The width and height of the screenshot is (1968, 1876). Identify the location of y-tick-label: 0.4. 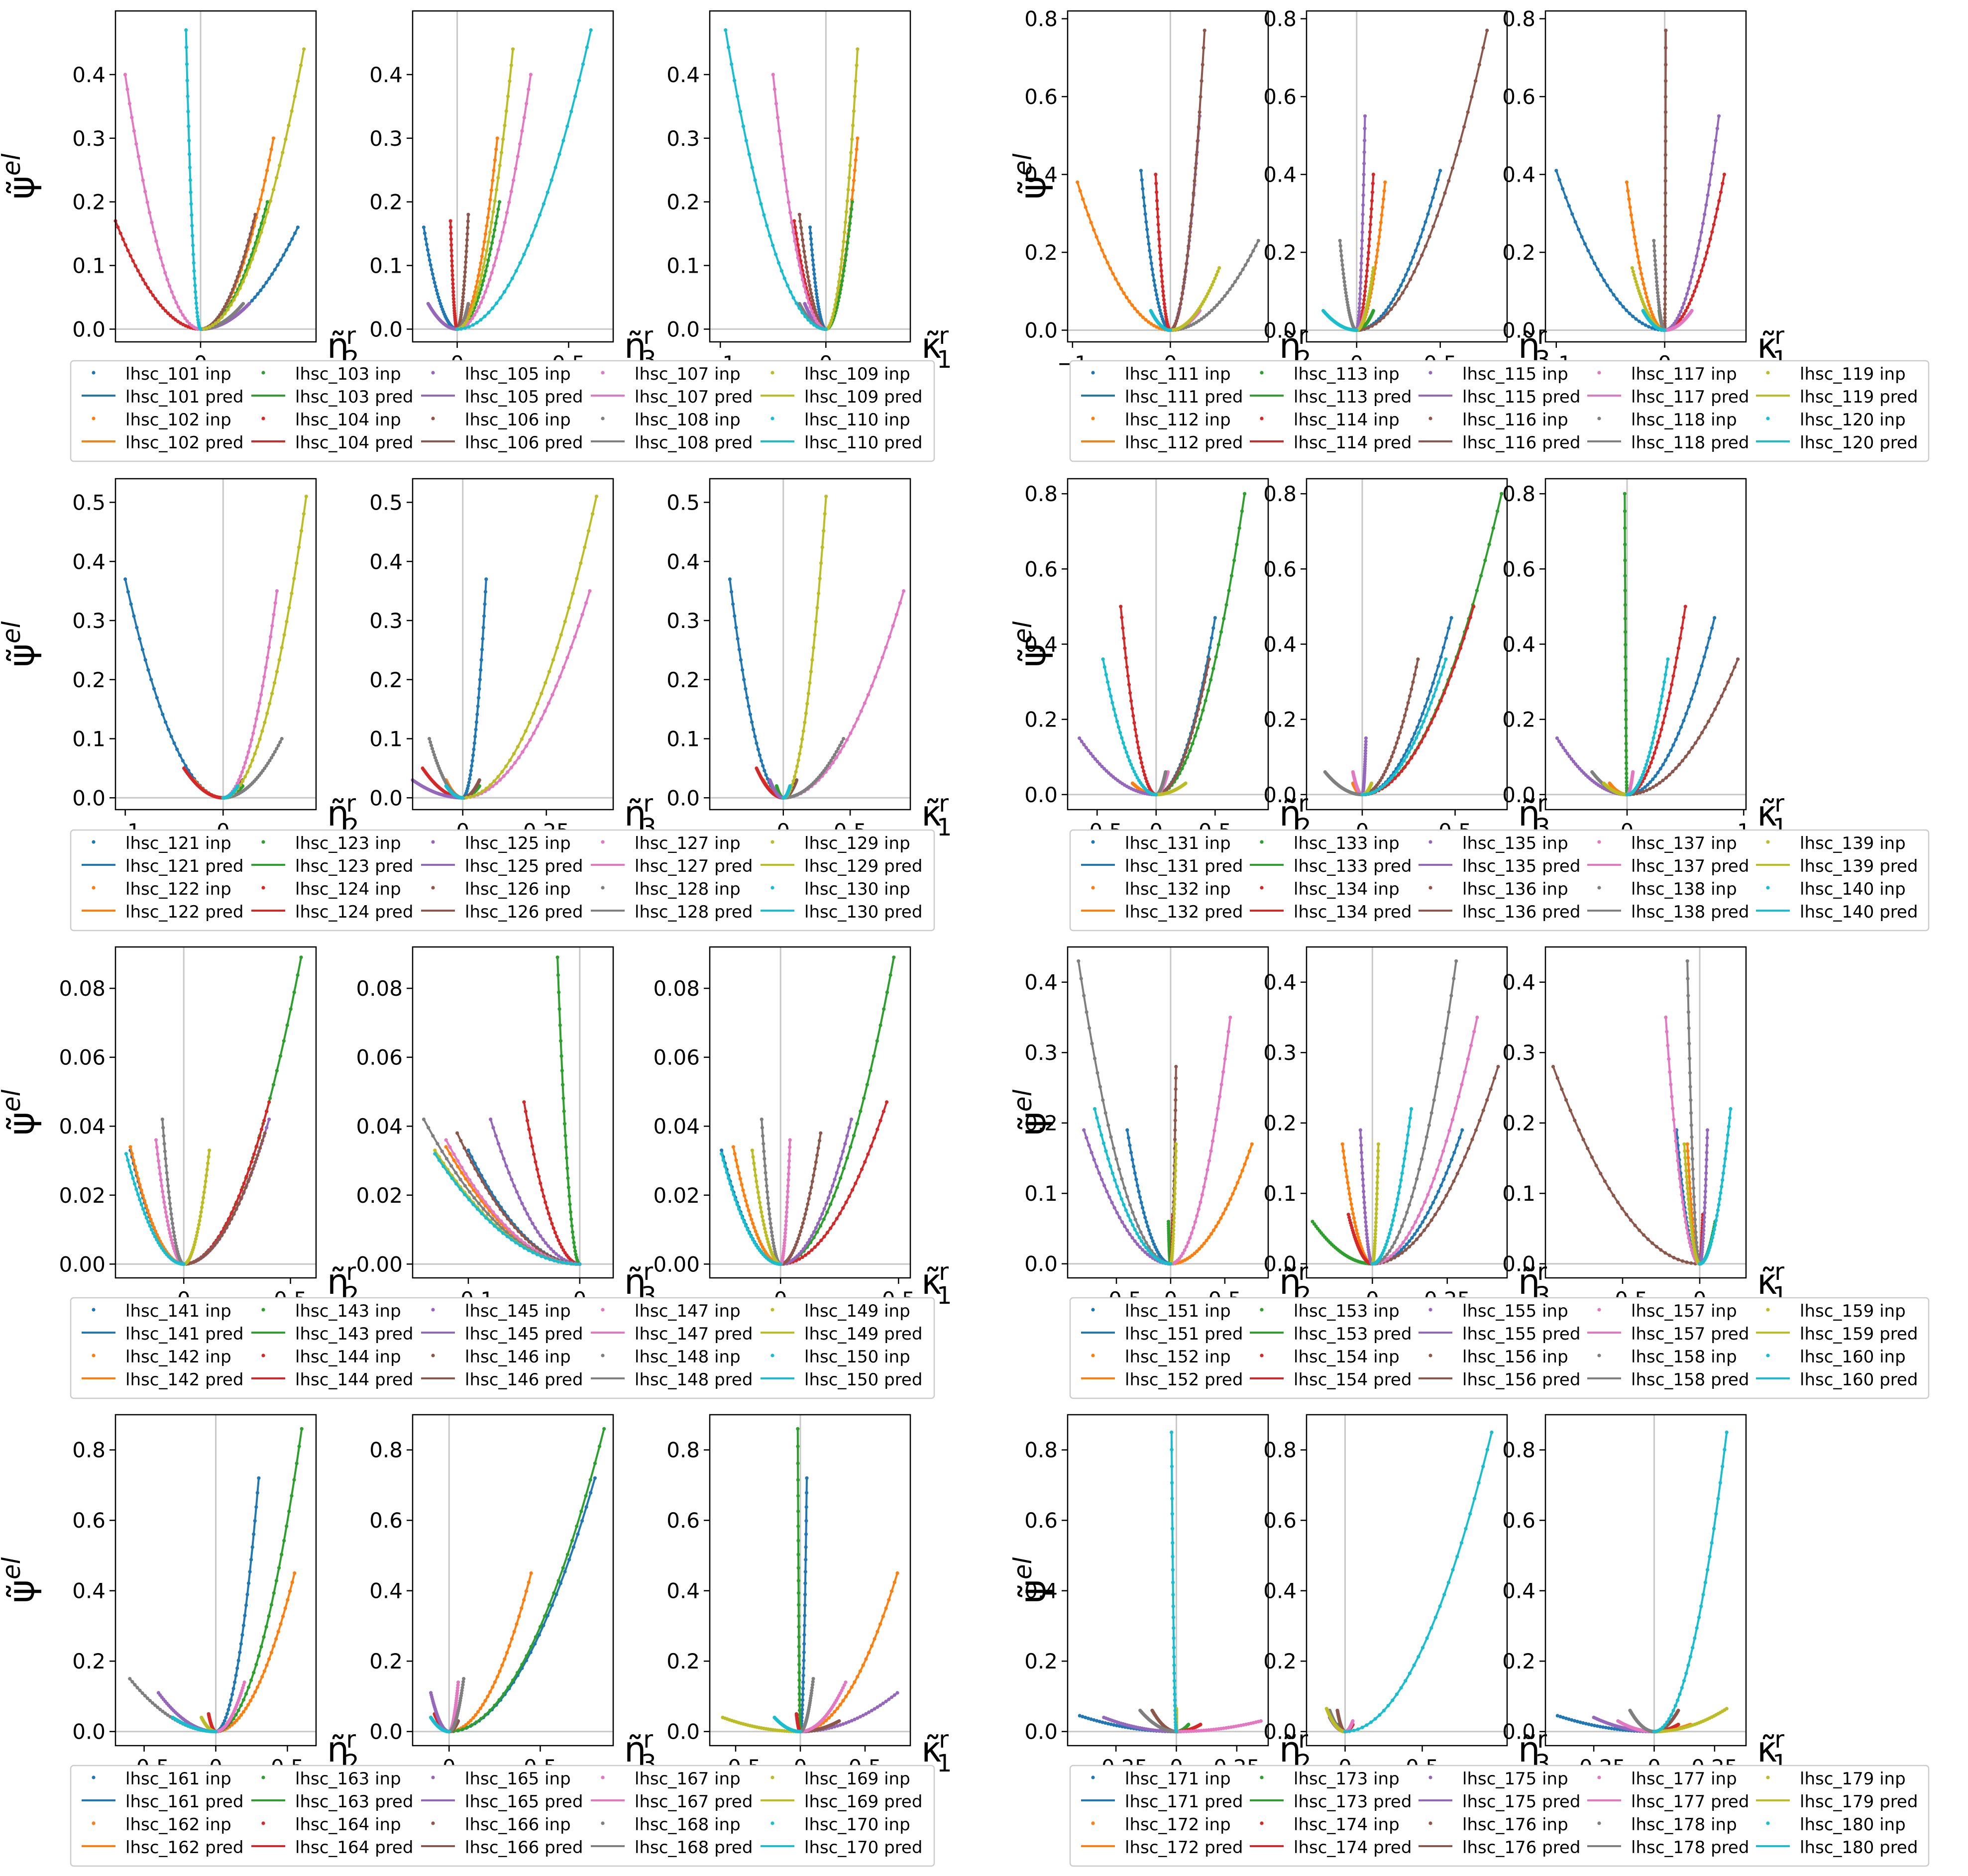
(683, 75).